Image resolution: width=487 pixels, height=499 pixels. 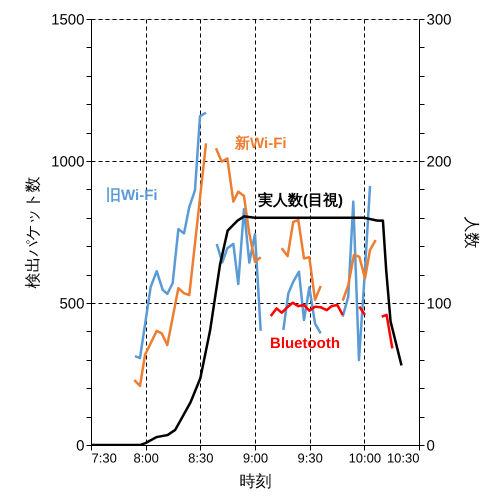 I want to click on x-tick-label: 9:00, so click(x=255, y=458).